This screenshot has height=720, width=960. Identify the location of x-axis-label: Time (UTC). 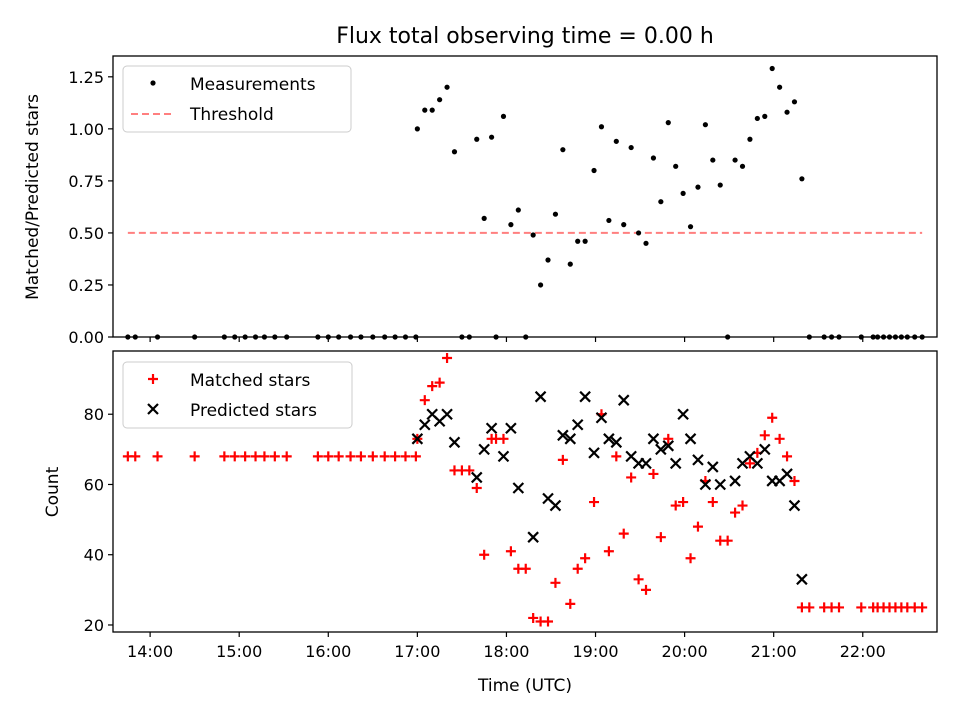
(524, 686).